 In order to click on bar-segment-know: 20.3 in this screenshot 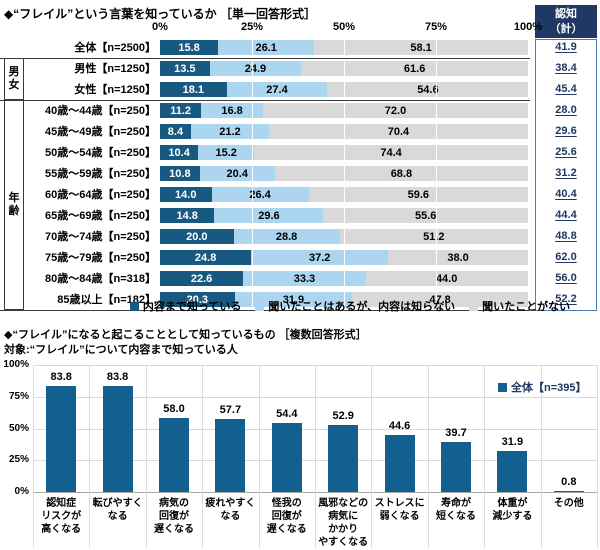, I will do `click(197, 299)`.